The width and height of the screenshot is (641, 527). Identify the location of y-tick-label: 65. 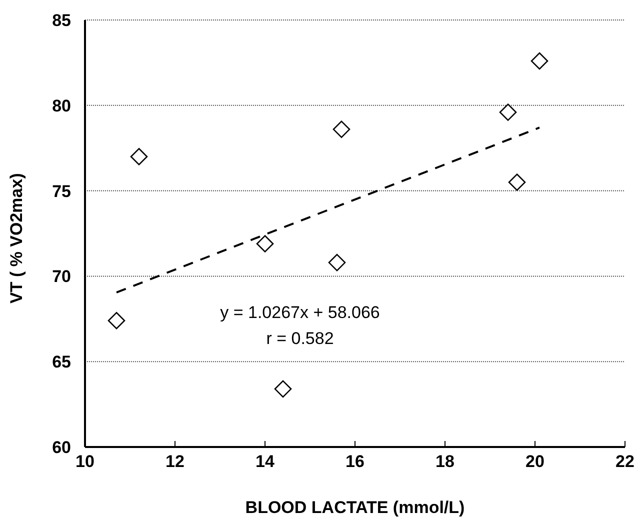
(61, 362).